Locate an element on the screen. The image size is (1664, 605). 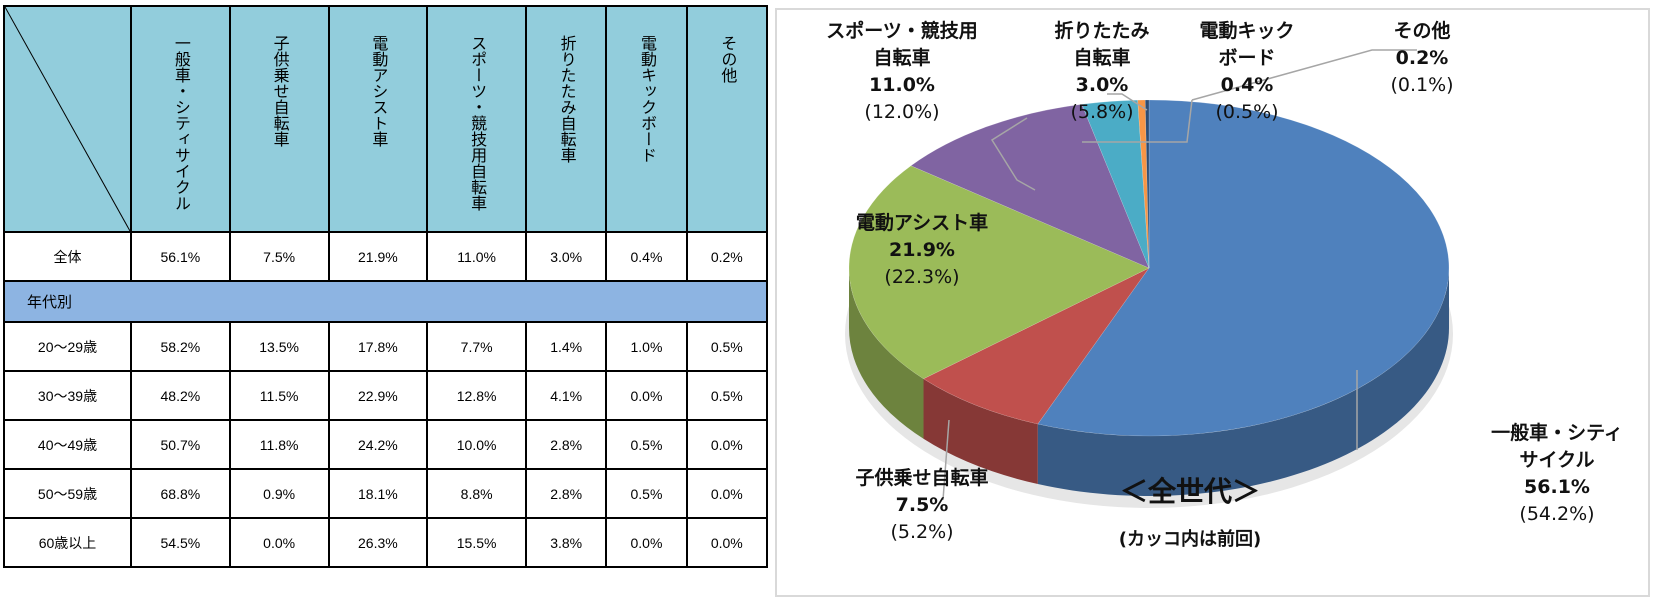
slice-name: ボード is located at coordinates (1247, 58).